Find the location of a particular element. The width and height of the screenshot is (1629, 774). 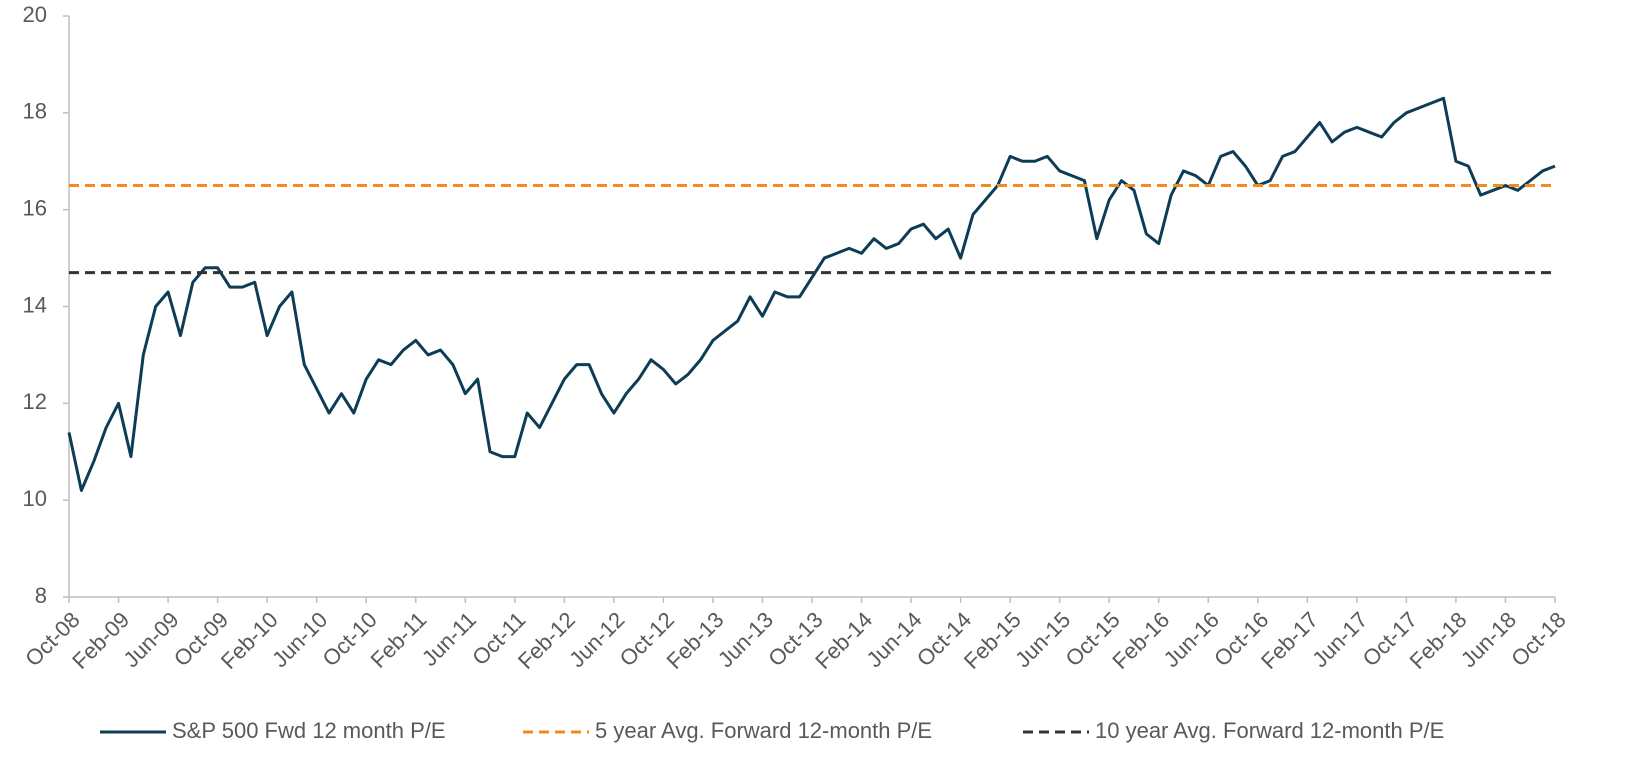

x-tick-label: Feb-18 is located at coordinates (1438, 640).